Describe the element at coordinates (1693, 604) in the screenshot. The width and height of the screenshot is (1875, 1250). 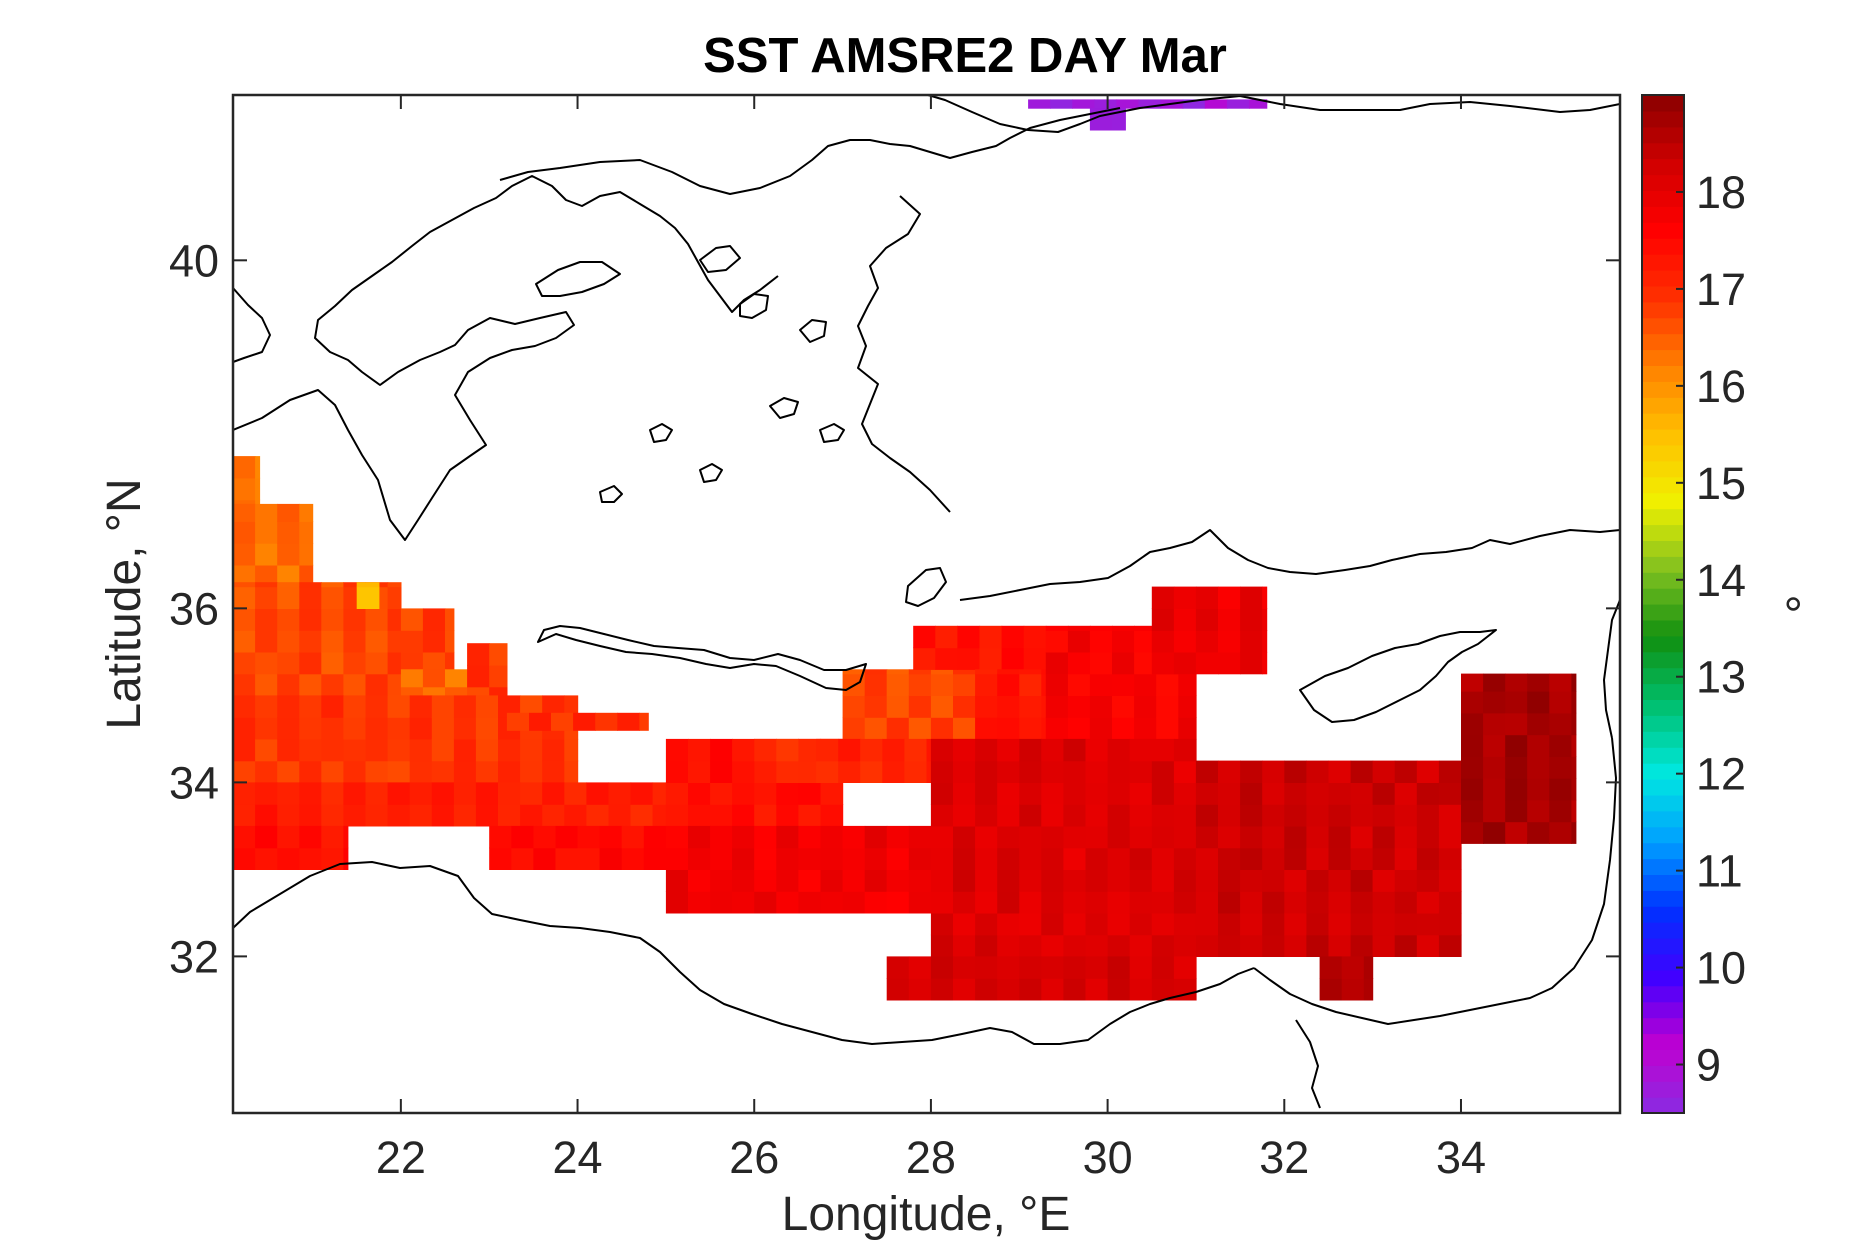
I see `colorbar: 9 10 11 12 13 14 15 16 17 18` at that location.